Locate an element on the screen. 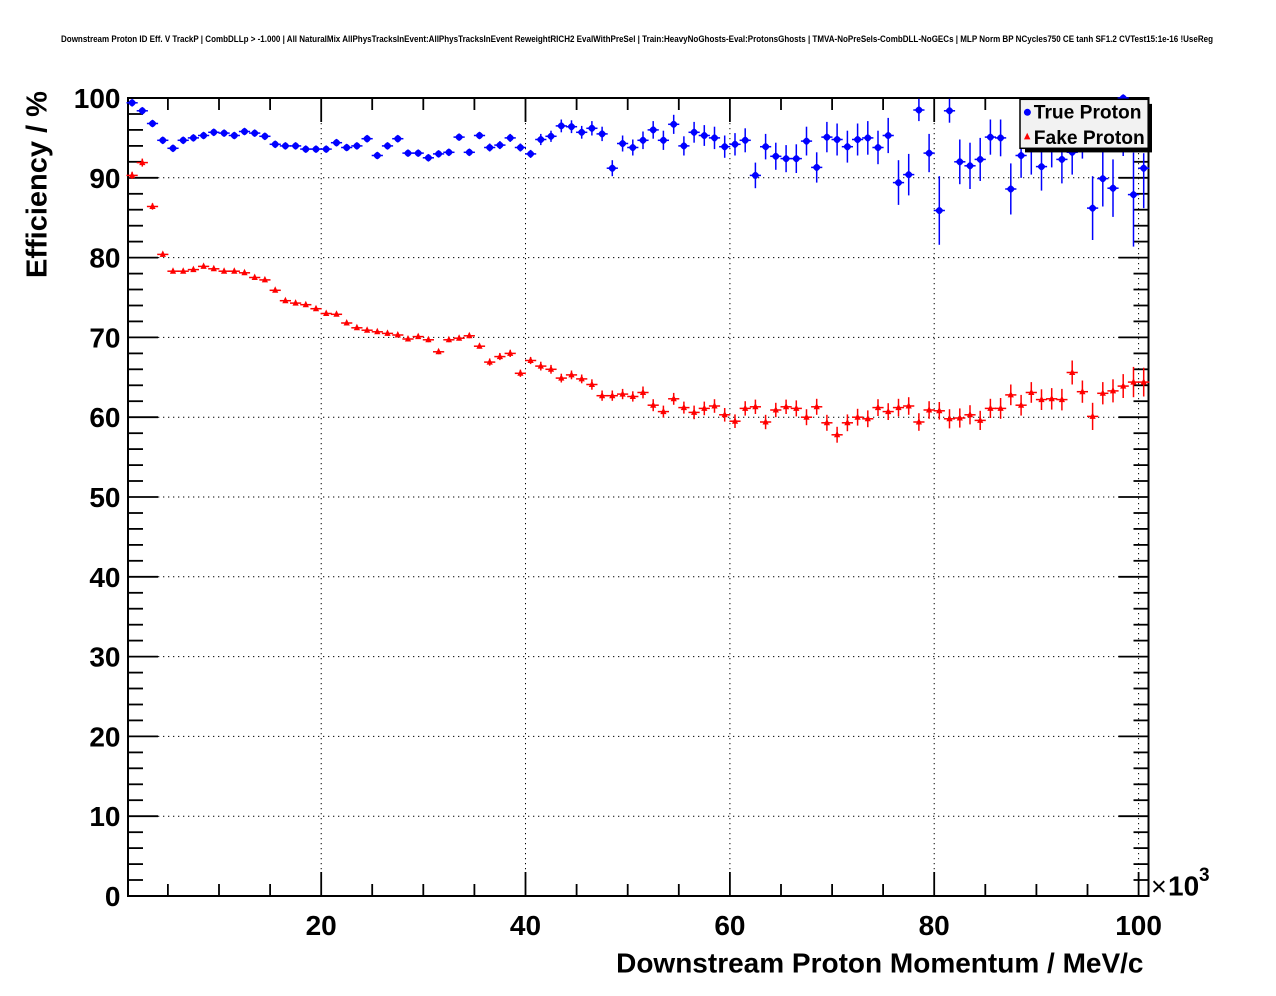 This screenshot has width=1276, height=996. svg-text: True Proton is located at coordinates (1088, 112).